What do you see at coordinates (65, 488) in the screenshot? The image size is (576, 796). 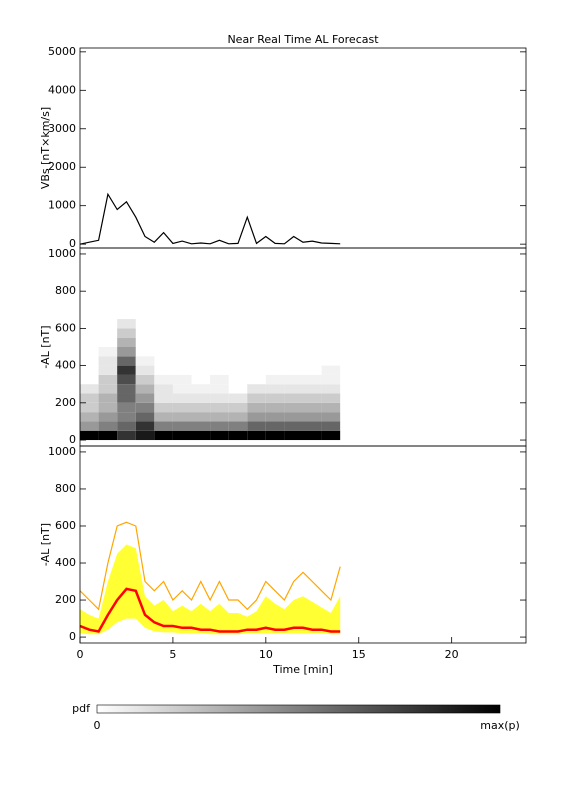 I see `y-tick-label: 800` at bounding box center [65, 488].